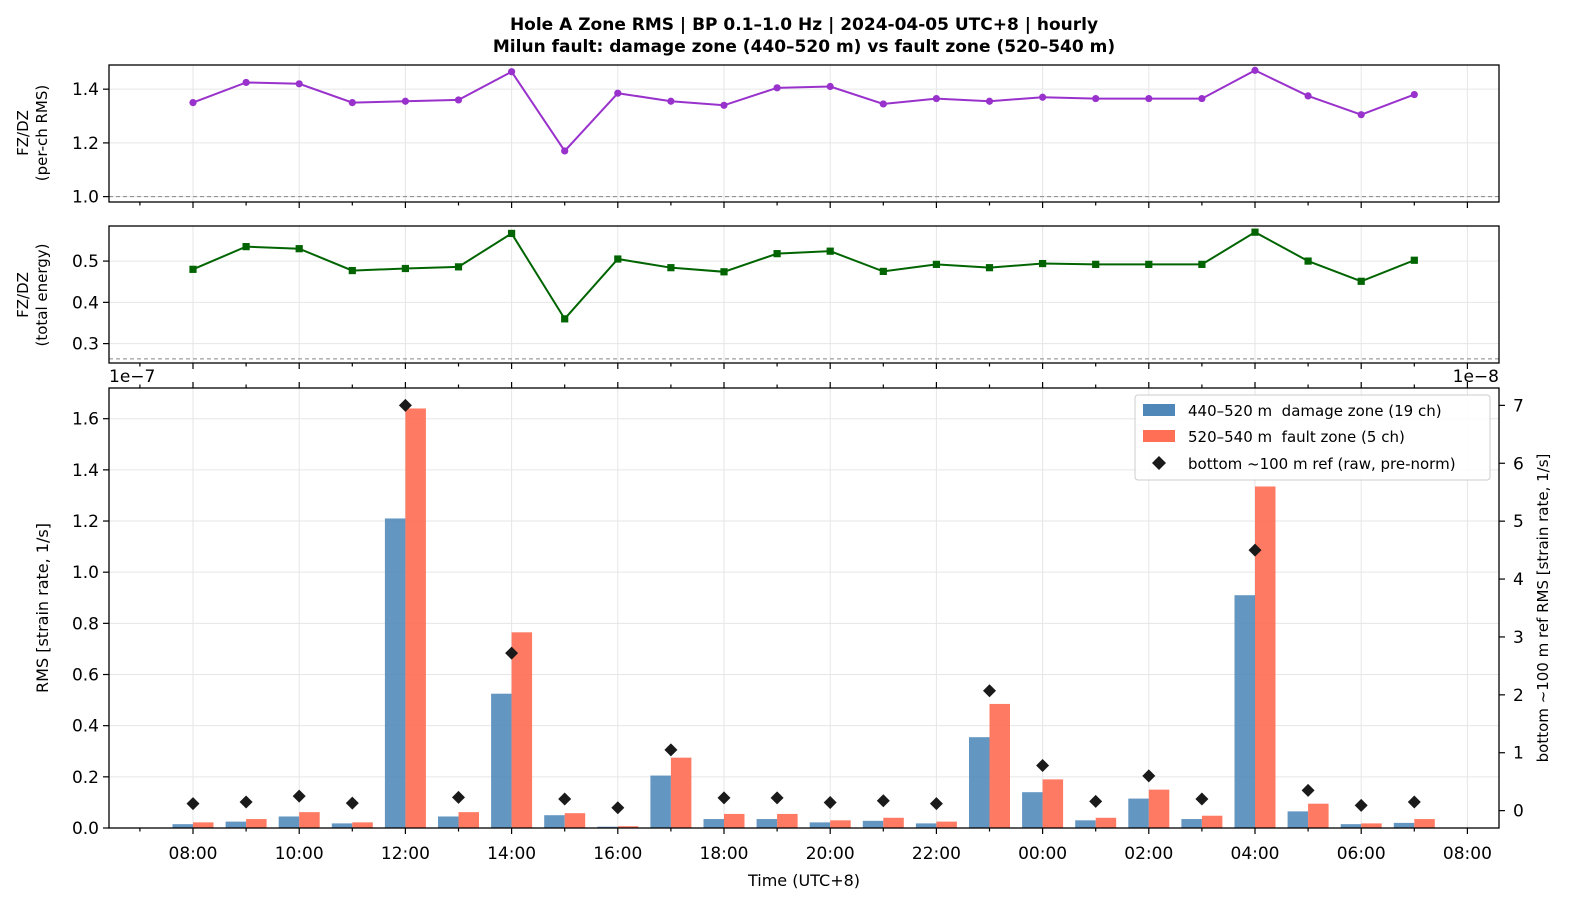  I want to click on p3-ytick-right-label: 3, so click(1518, 638).